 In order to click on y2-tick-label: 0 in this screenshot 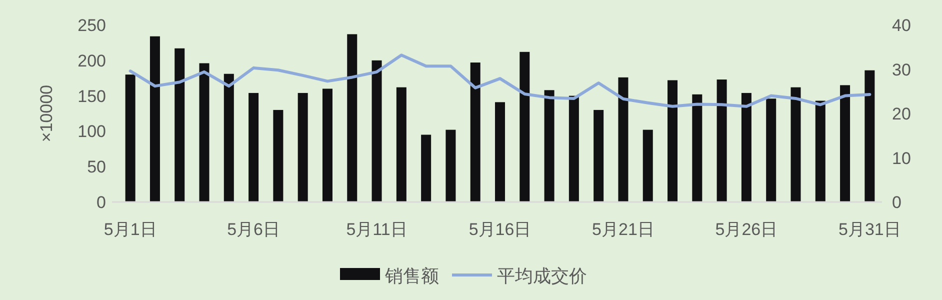, I will do `click(897, 202)`.